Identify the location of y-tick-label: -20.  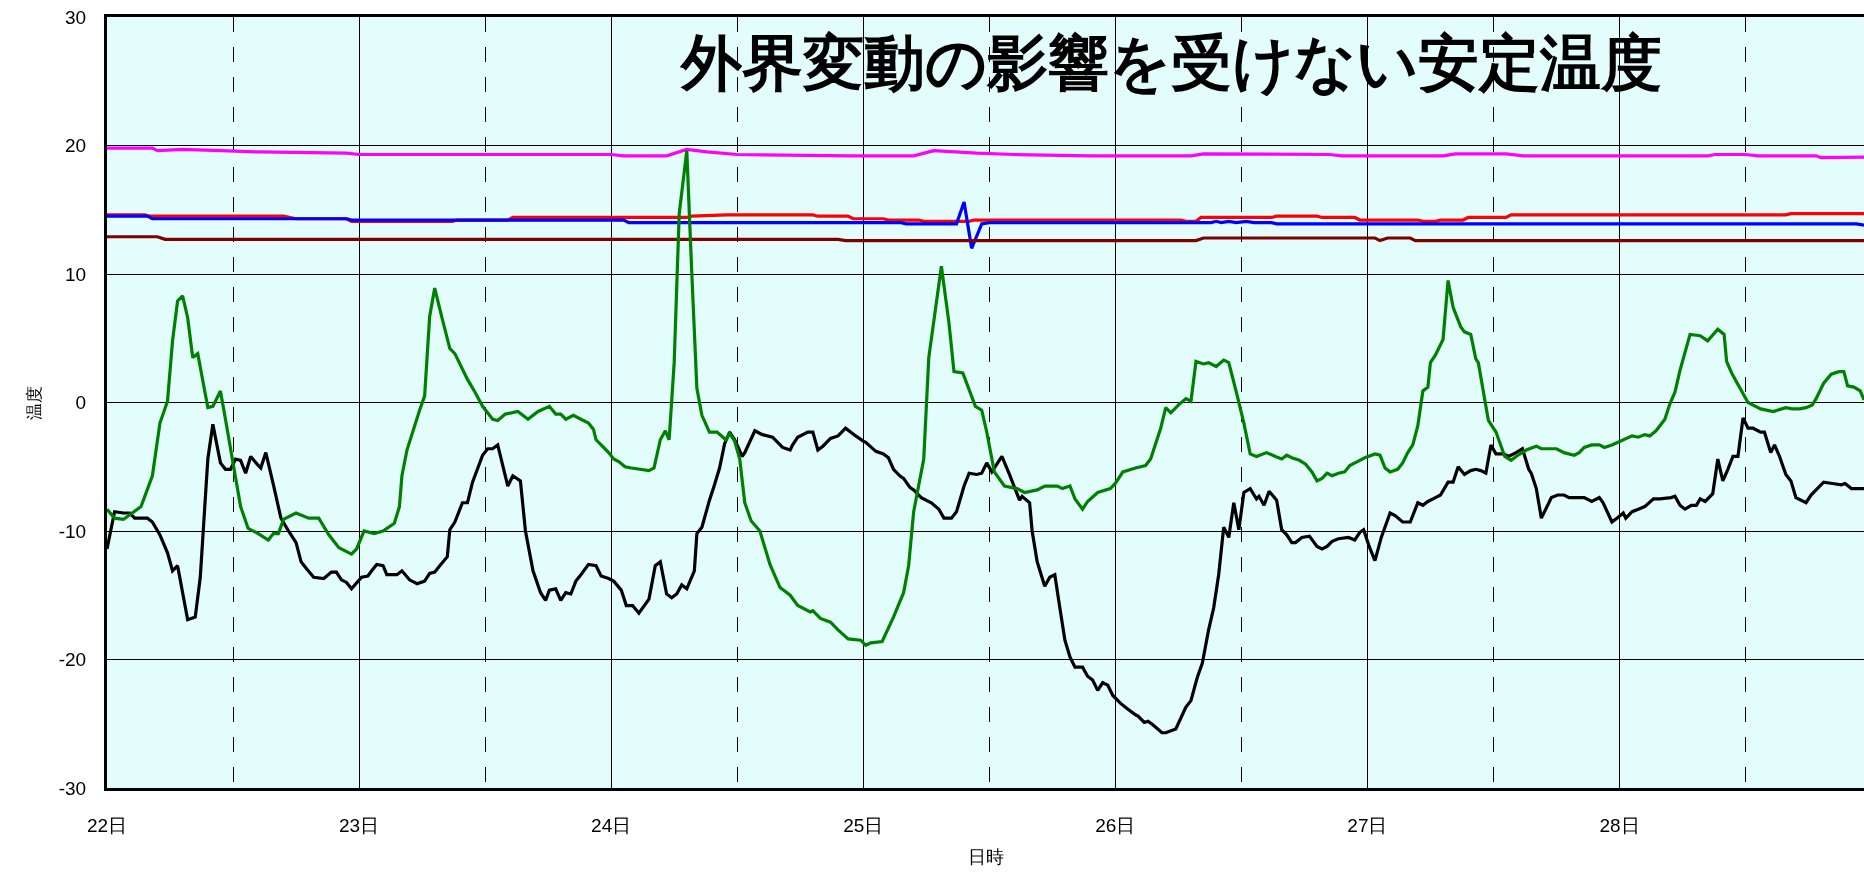
(72, 660).